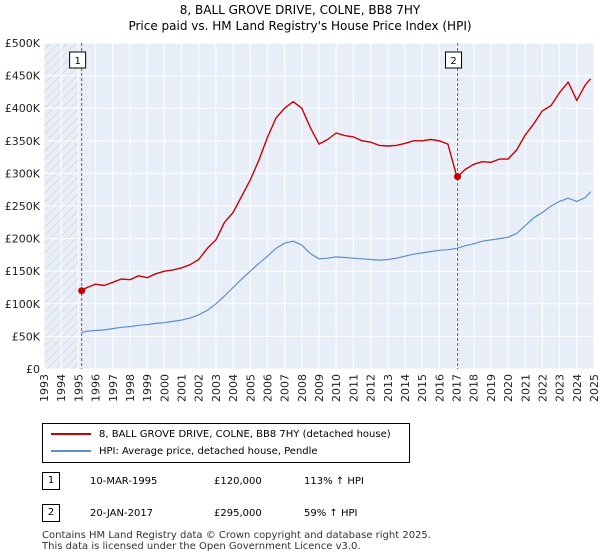  I want to click on x-tick-label: 2016, so click(439, 388).